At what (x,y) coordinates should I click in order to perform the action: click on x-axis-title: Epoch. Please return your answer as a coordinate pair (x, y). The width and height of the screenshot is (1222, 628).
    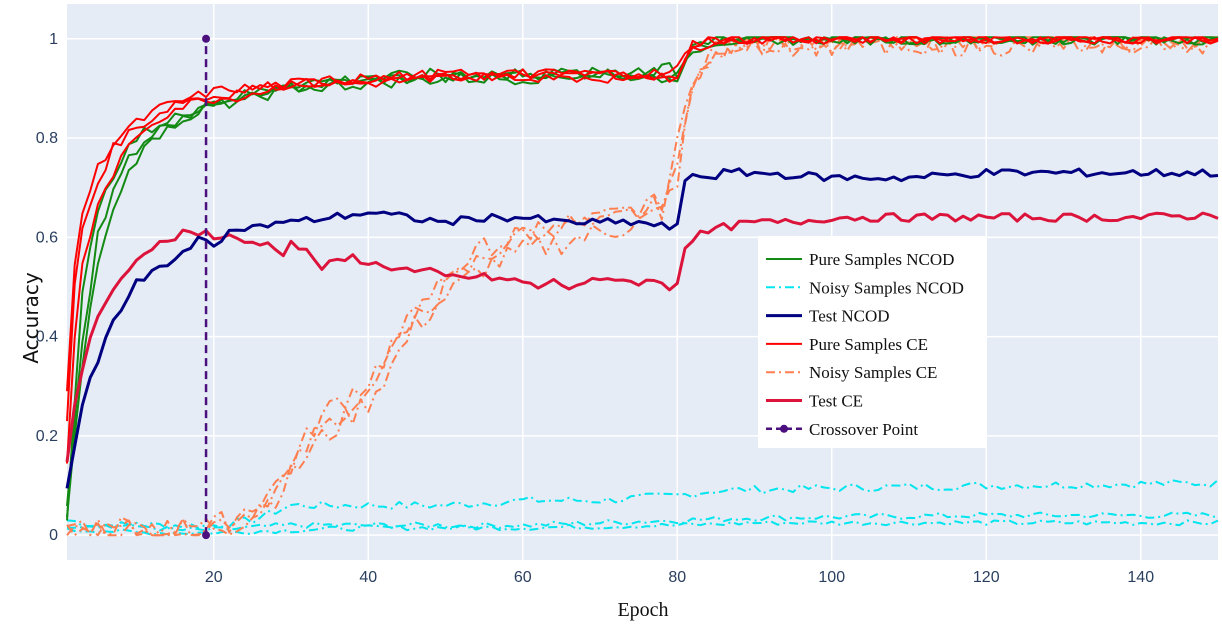
    Looking at the image, I should click on (642, 610).